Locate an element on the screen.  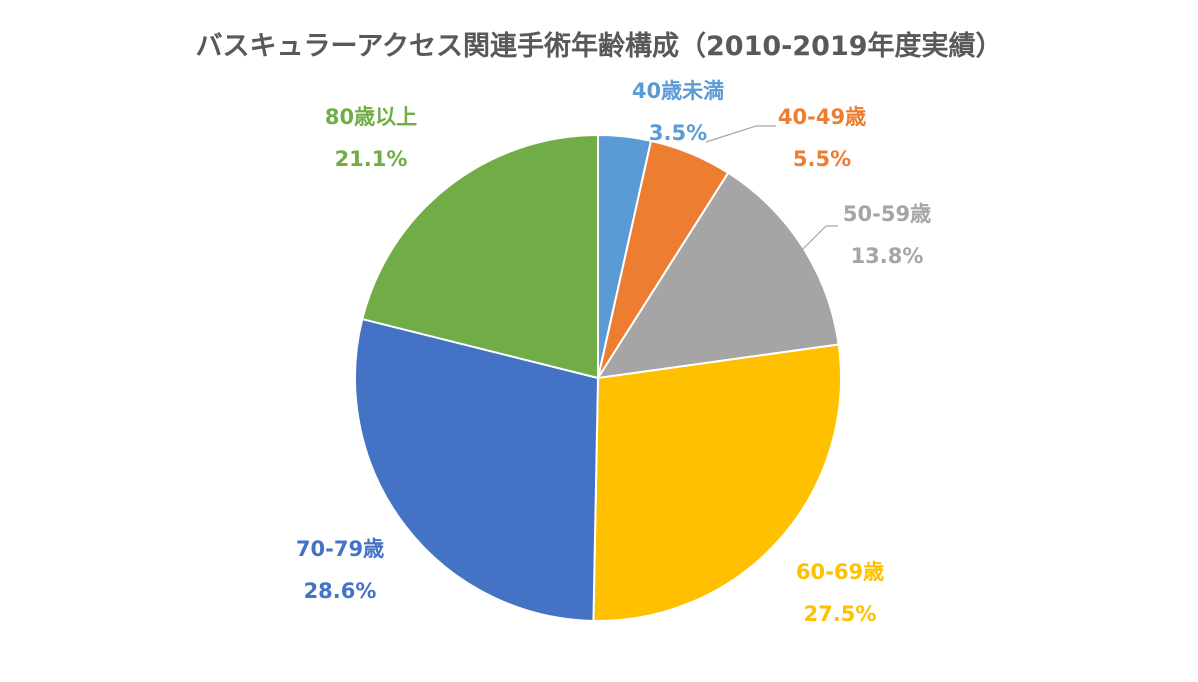
slice-category-label: 40-49歳 is located at coordinates (822, 117).